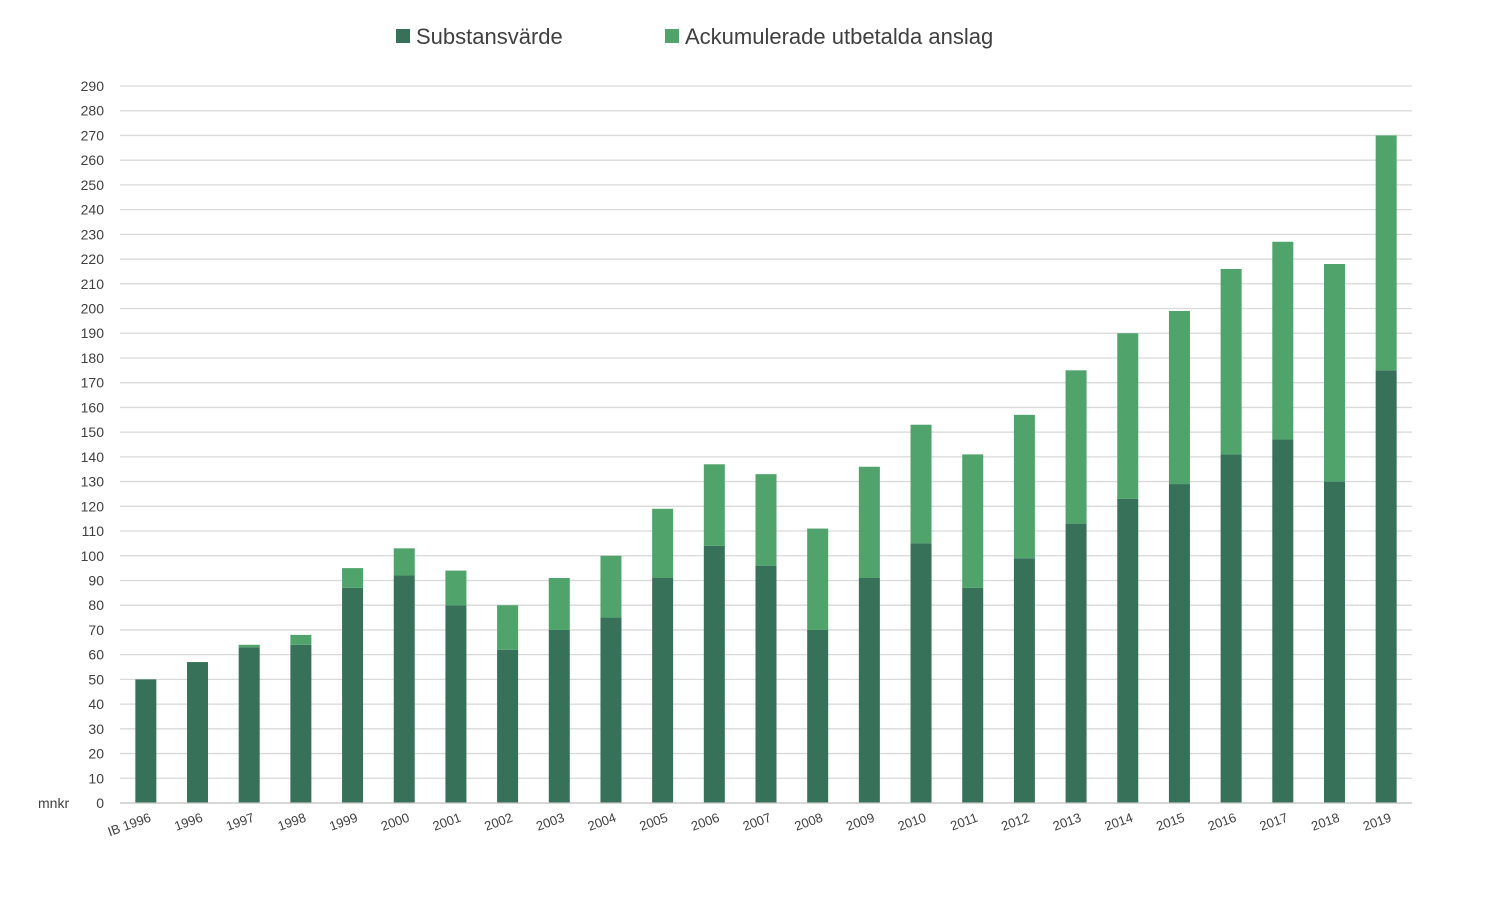  Describe the element at coordinates (53, 803) in the screenshot. I see `y-axis-unit-label: mnkr` at that location.